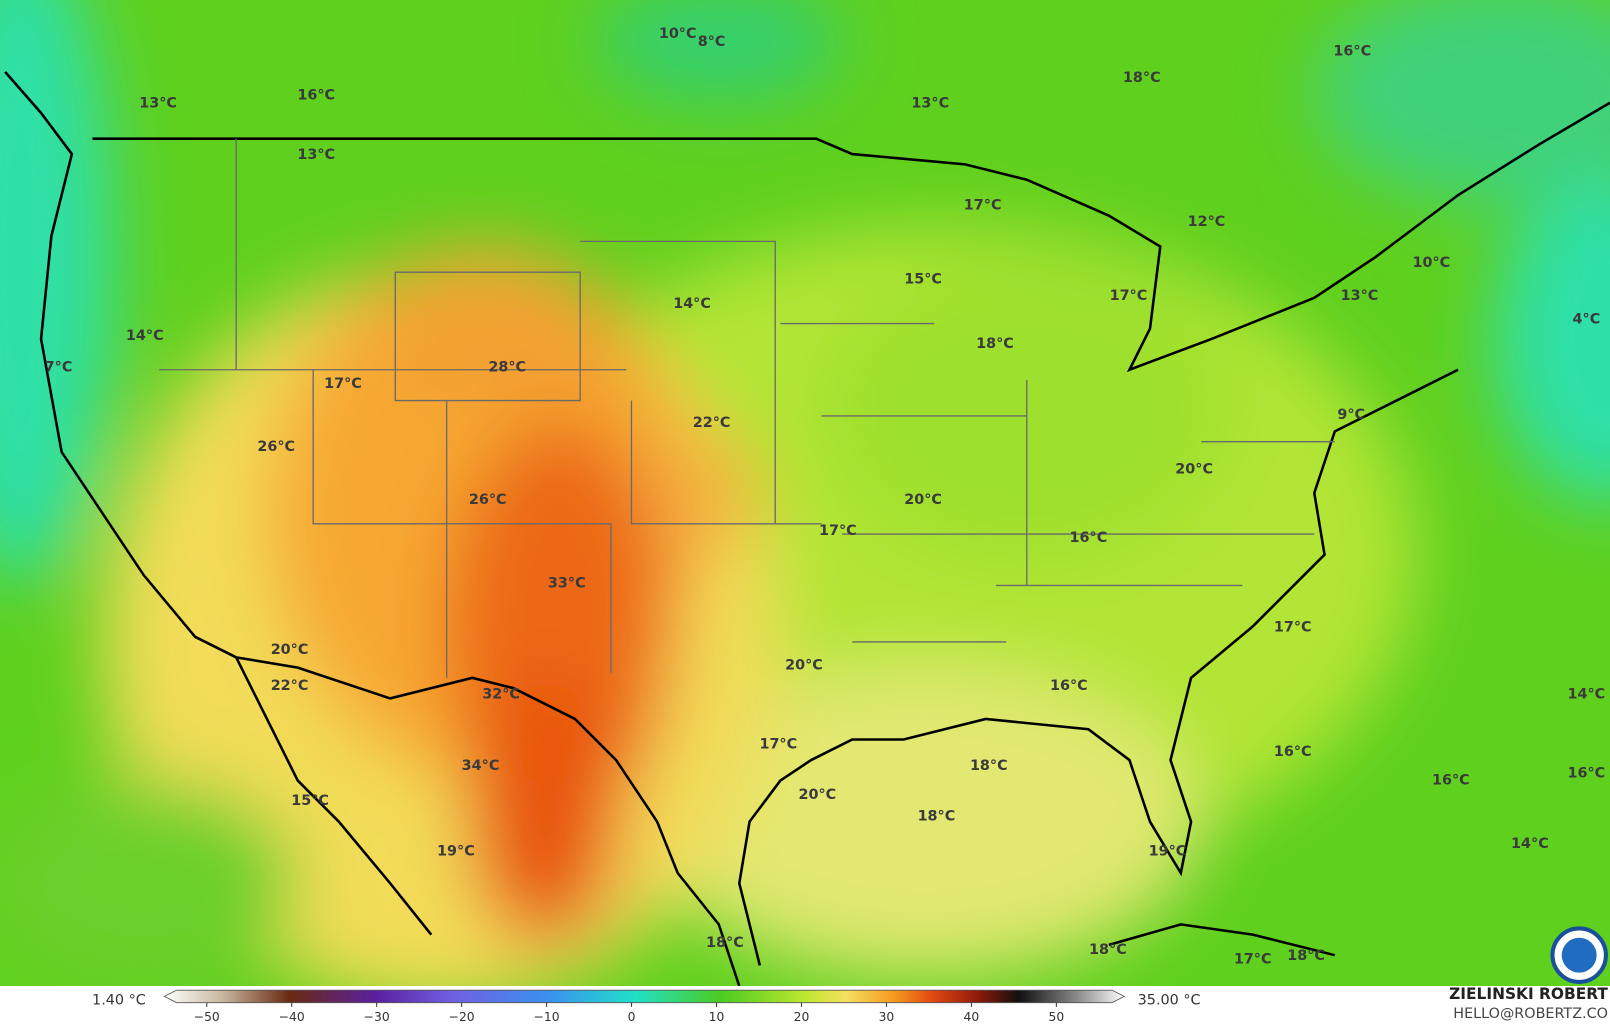 This screenshot has height=1035, width=1610. What do you see at coordinates (802, 1016) in the screenshot?
I see `colorbar-tick-label: 20` at bounding box center [802, 1016].